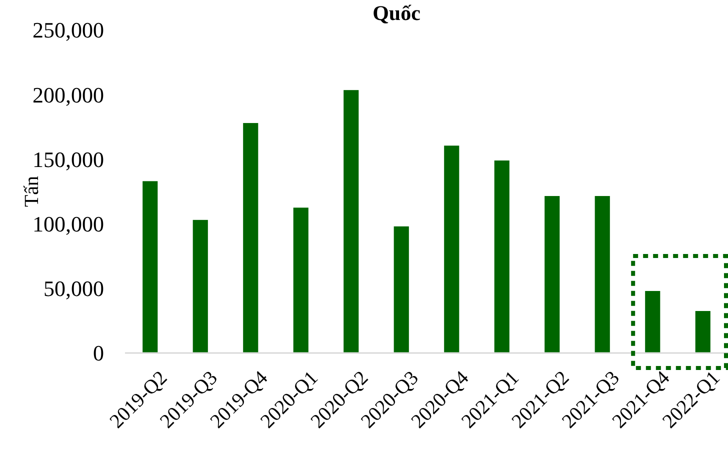  What do you see at coordinates (32, 192) in the screenshot?
I see `y-axis-title: Tấn` at bounding box center [32, 192].